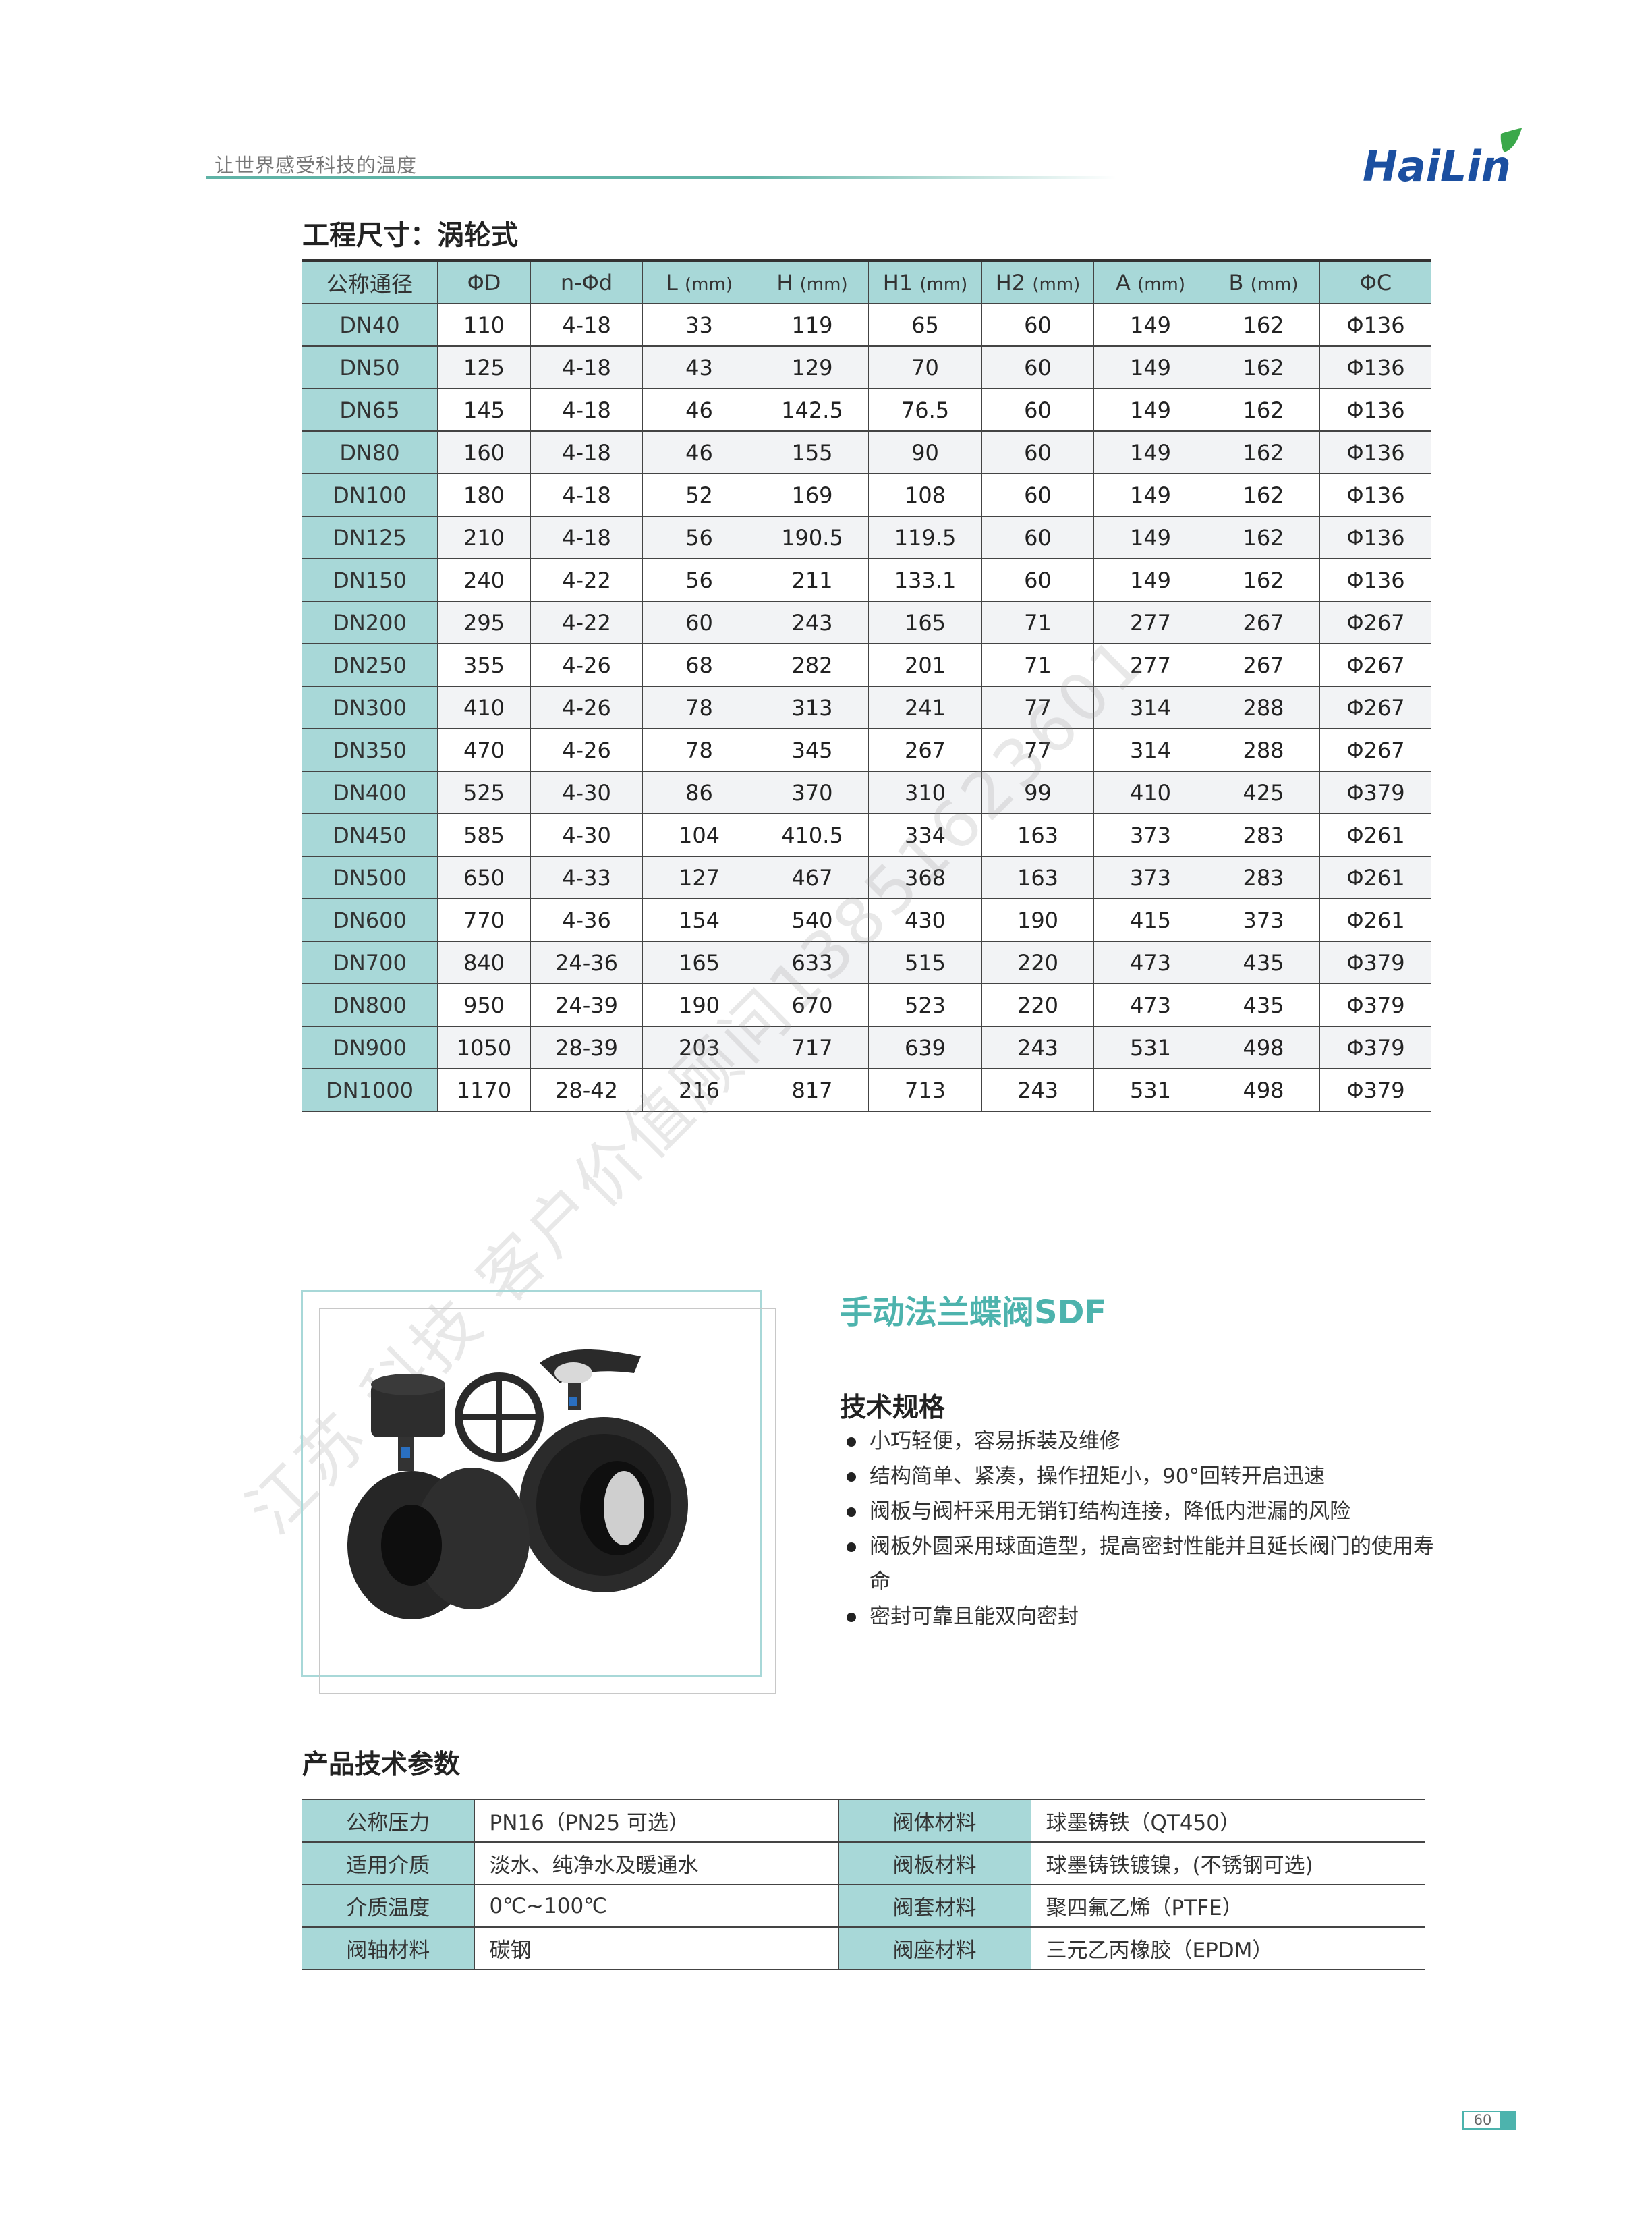 This screenshot has height=2226, width=1652. I want to click on table-row: DN1000 1170 28-42 216 817 713 243 531 498 Φ379, so click(866, 1090).